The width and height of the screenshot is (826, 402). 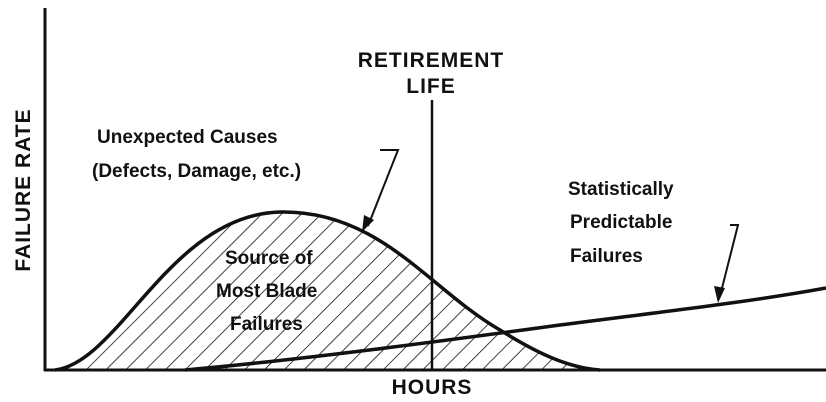 What do you see at coordinates (432, 387) in the screenshot?
I see `x-axis-label: HOURS` at bounding box center [432, 387].